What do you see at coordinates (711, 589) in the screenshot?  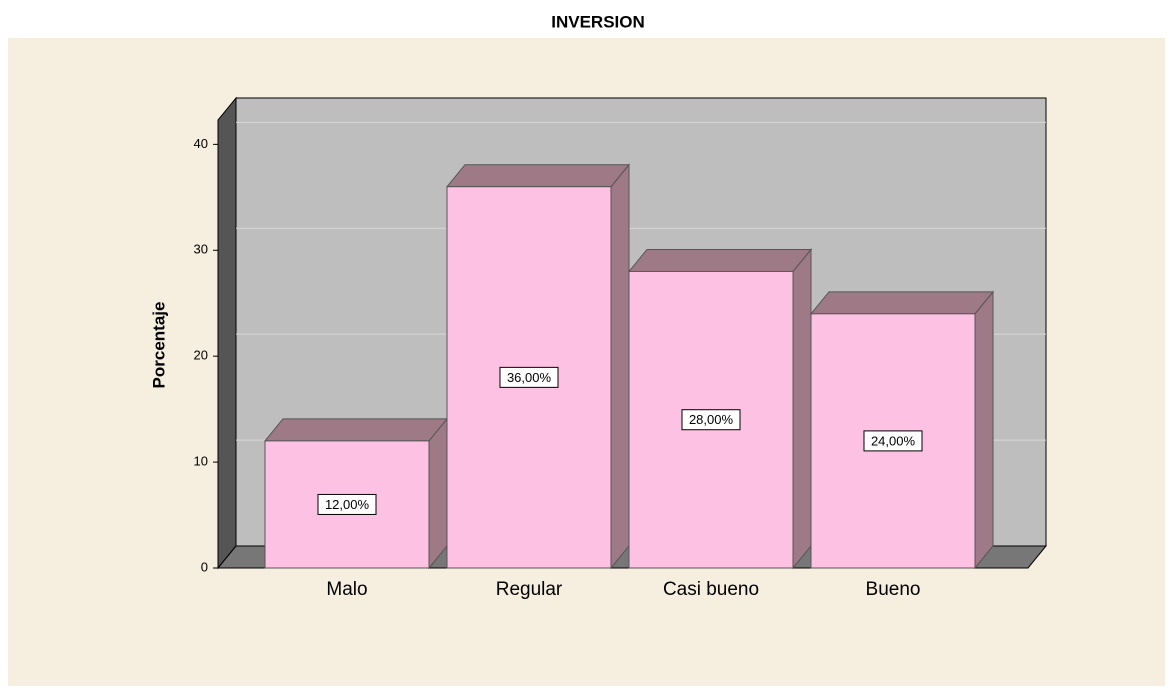 I see `x-tick-label: Casi bueno` at bounding box center [711, 589].